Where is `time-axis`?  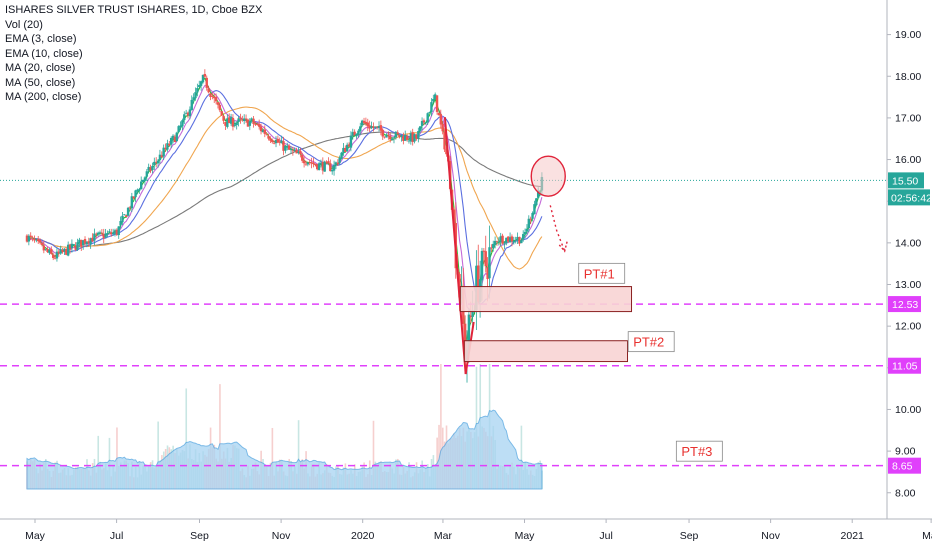
time-axis is located at coordinates (466, 535).